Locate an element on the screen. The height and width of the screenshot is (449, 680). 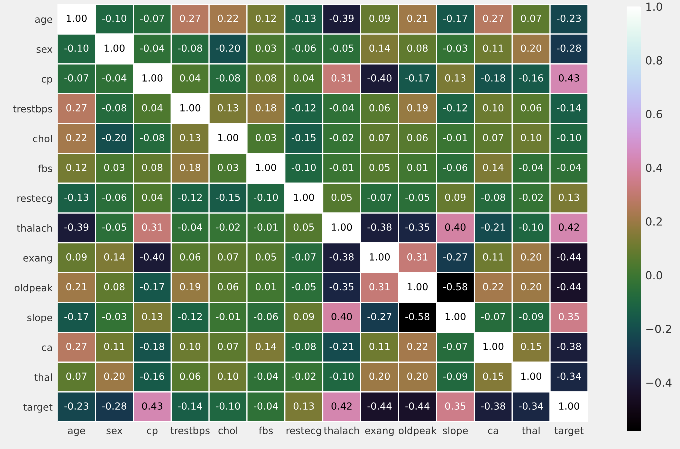
x-tick-label: thalach is located at coordinates (342, 430).